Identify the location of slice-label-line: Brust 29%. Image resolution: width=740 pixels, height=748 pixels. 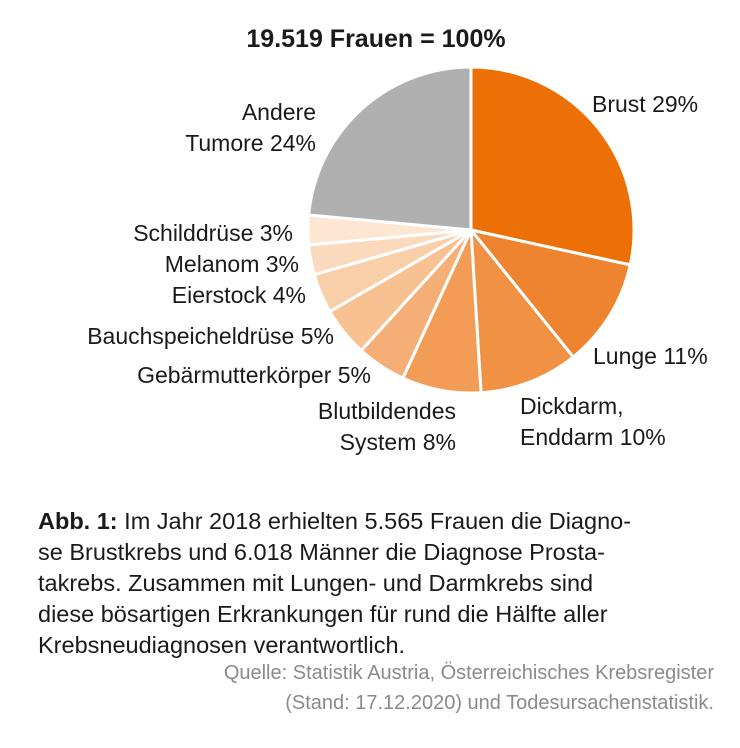
(645, 104).